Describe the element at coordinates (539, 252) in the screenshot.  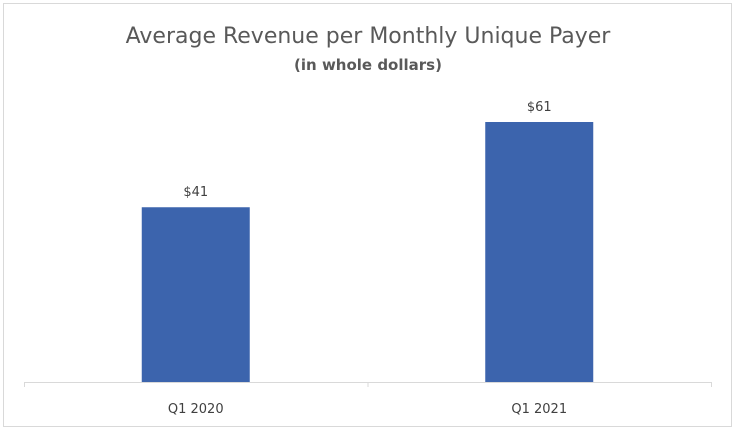
I see `bar-q1-2021` at that location.